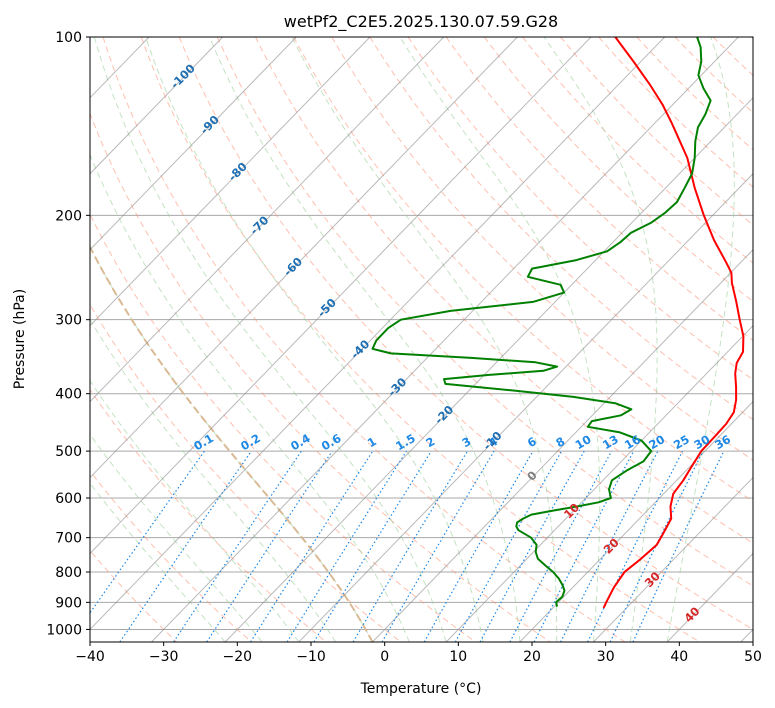  I want to click on y-tick-label: 500, so click(68, 452).